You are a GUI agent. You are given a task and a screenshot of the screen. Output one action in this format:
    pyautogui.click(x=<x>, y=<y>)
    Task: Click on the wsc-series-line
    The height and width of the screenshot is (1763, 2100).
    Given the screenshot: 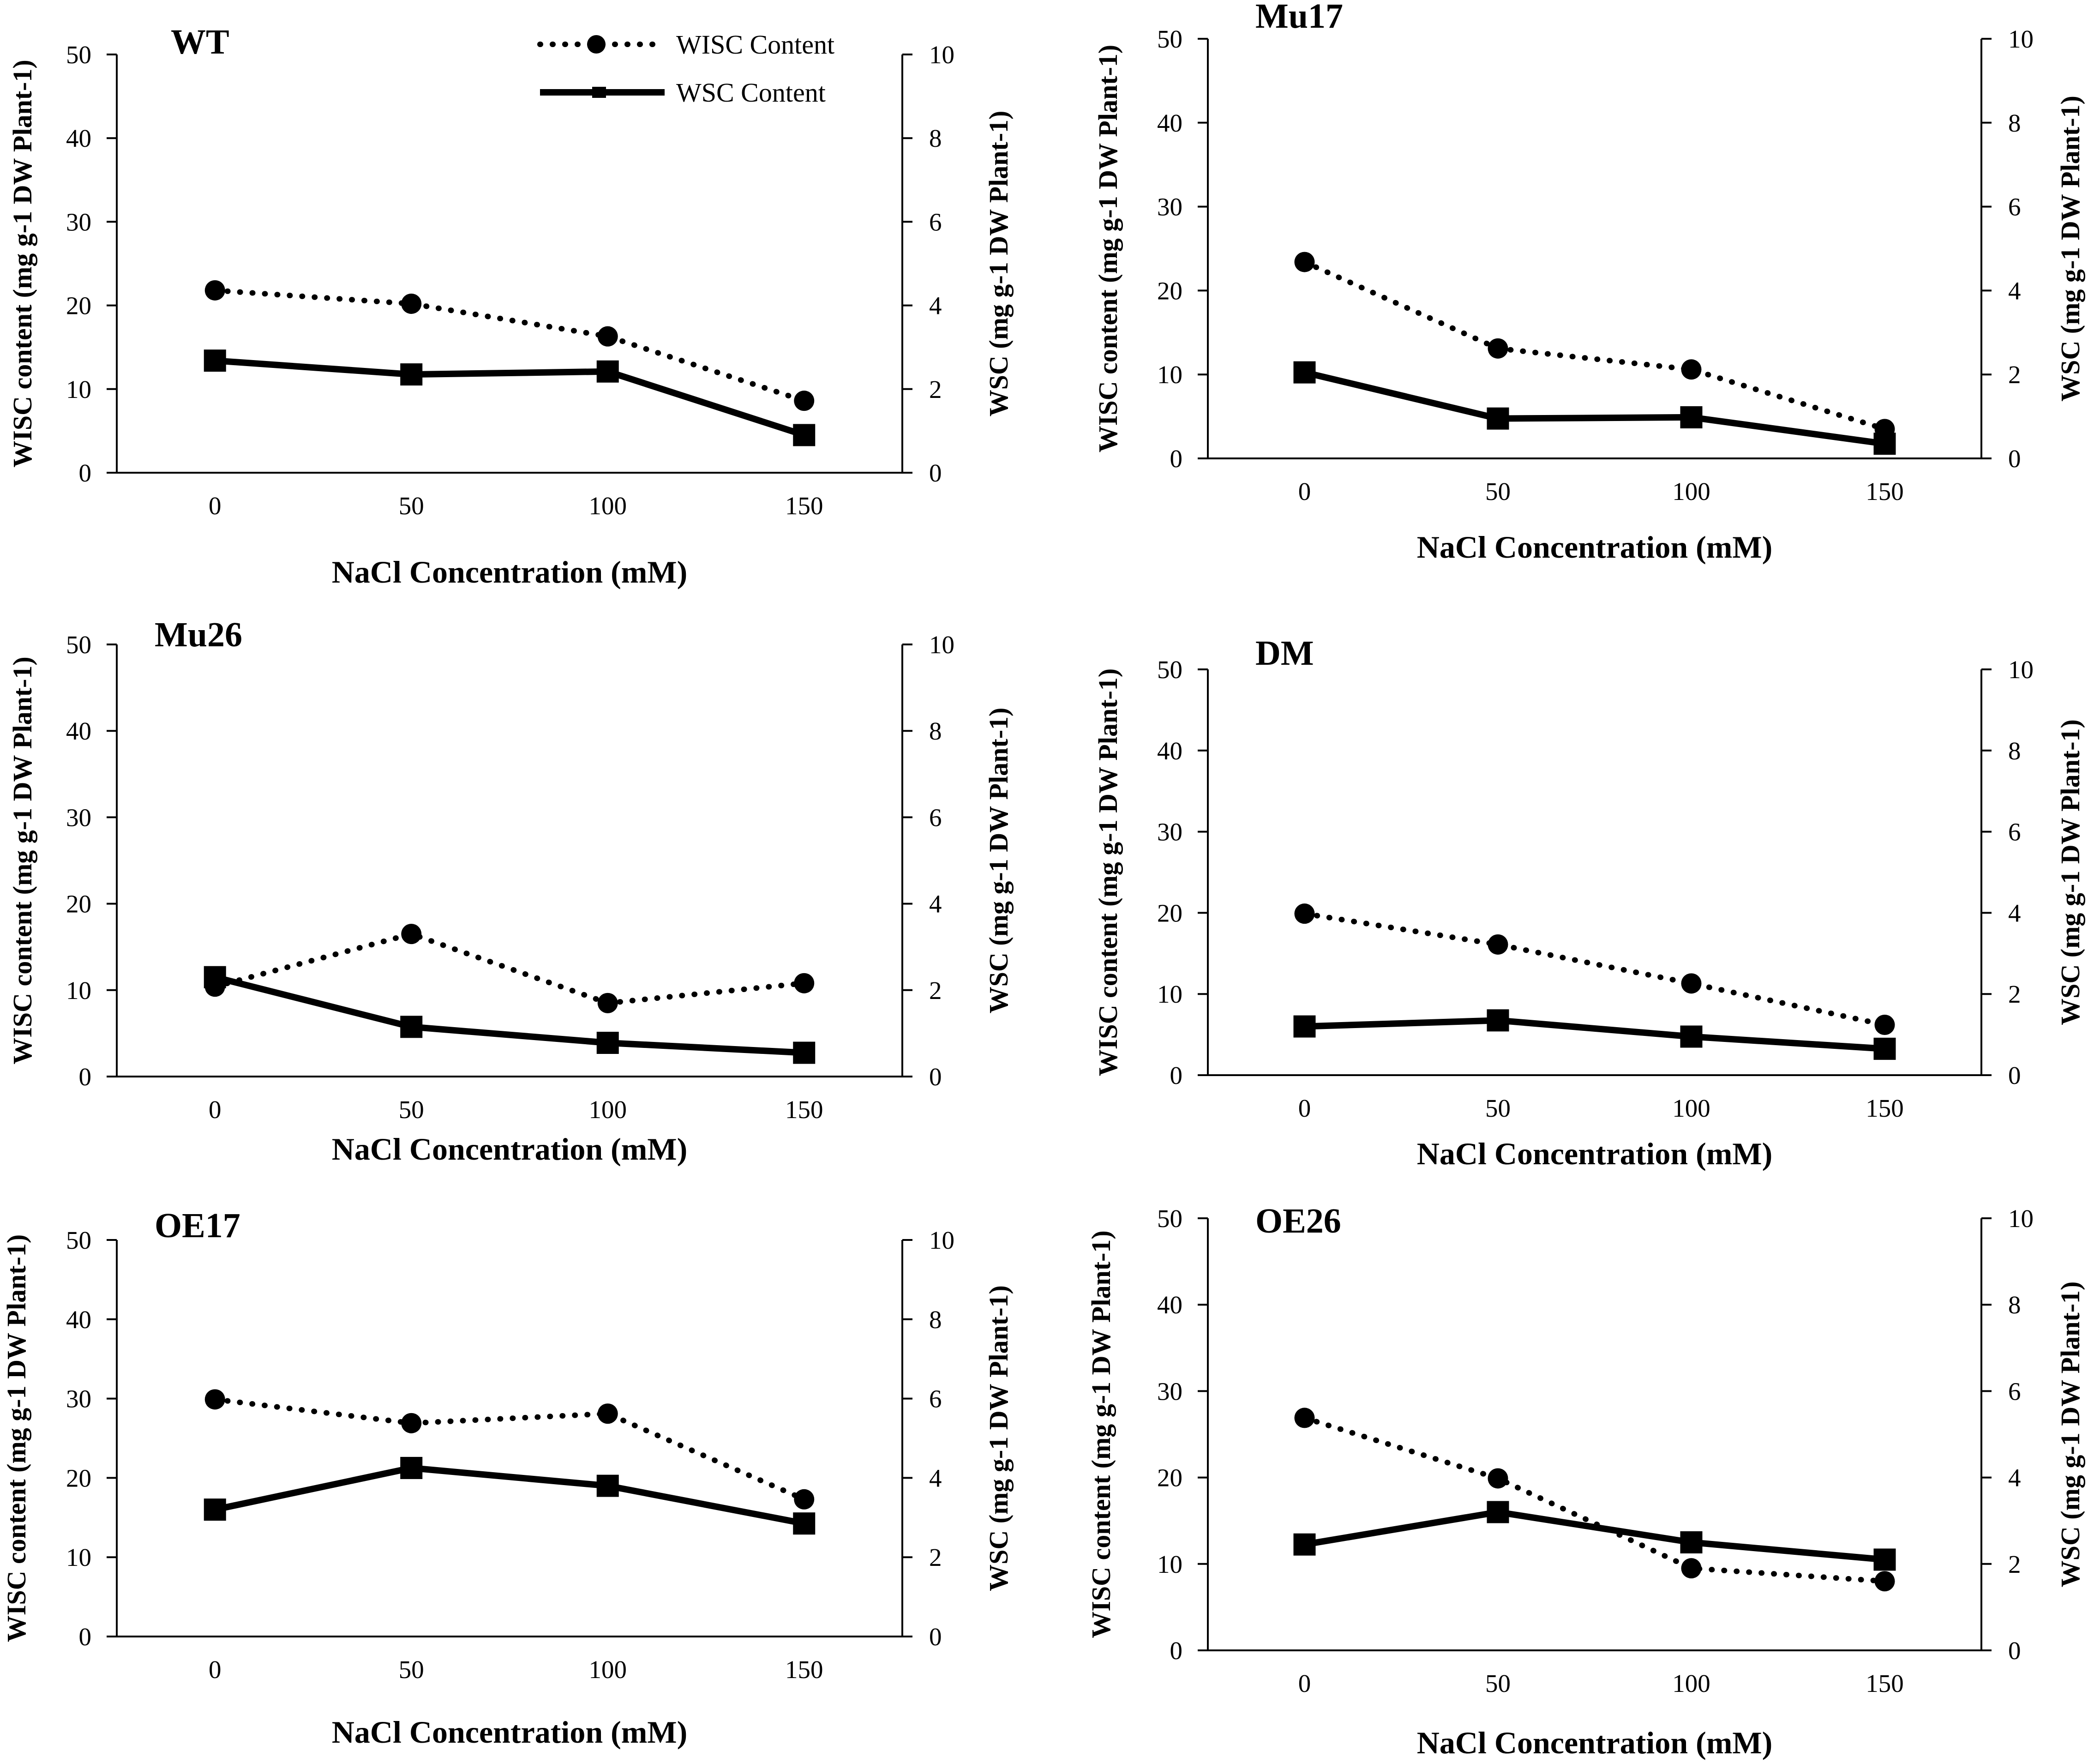 What is the action you would take?
    pyautogui.click(x=509, y=1015)
    